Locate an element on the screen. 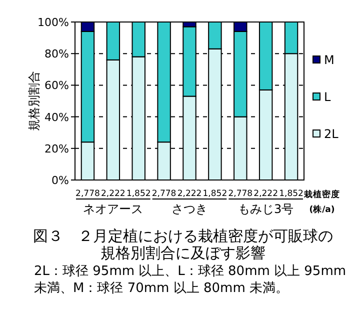 Image resolution: width=357 pixels, height=327 pixels. y-tick-label: 0% is located at coordinates (60, 180).